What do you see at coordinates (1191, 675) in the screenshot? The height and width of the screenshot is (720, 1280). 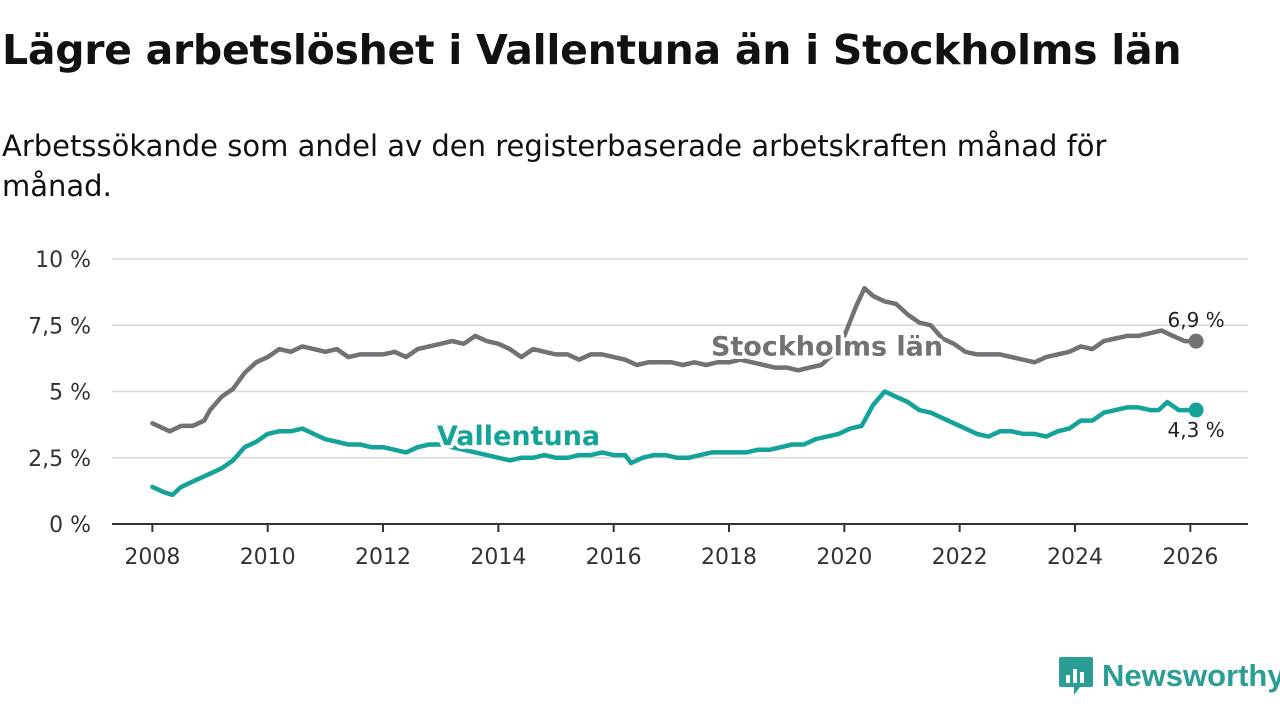 I see `brand-name: Newsworthy` at bounding box center [1191, 675].